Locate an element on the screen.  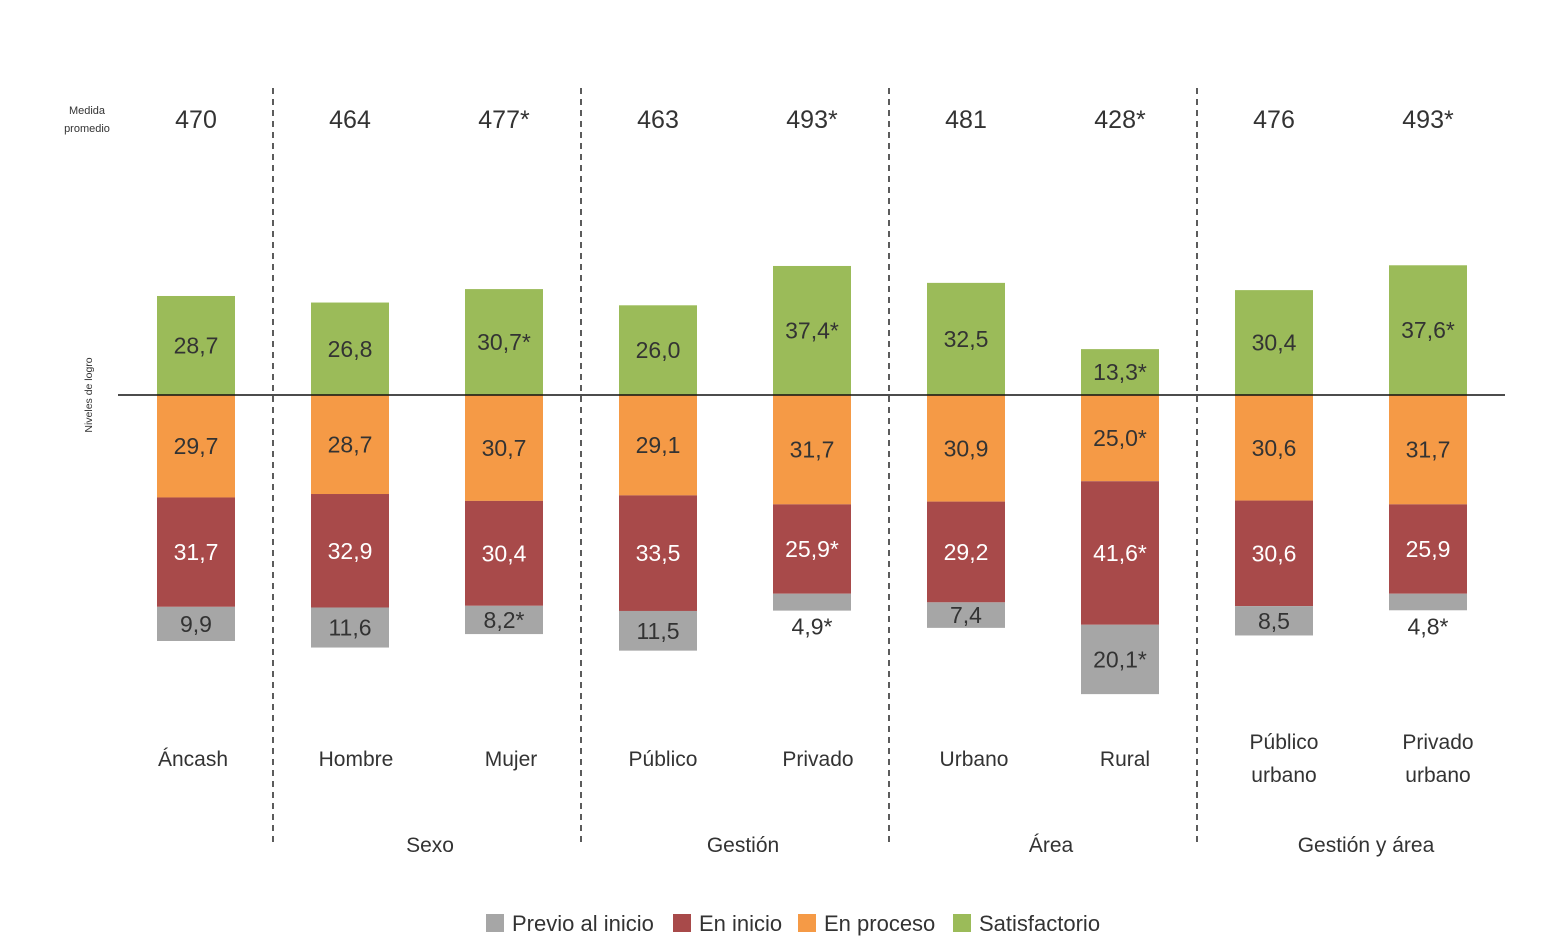
group-label: Gestión is located at coordinates (743, 845).